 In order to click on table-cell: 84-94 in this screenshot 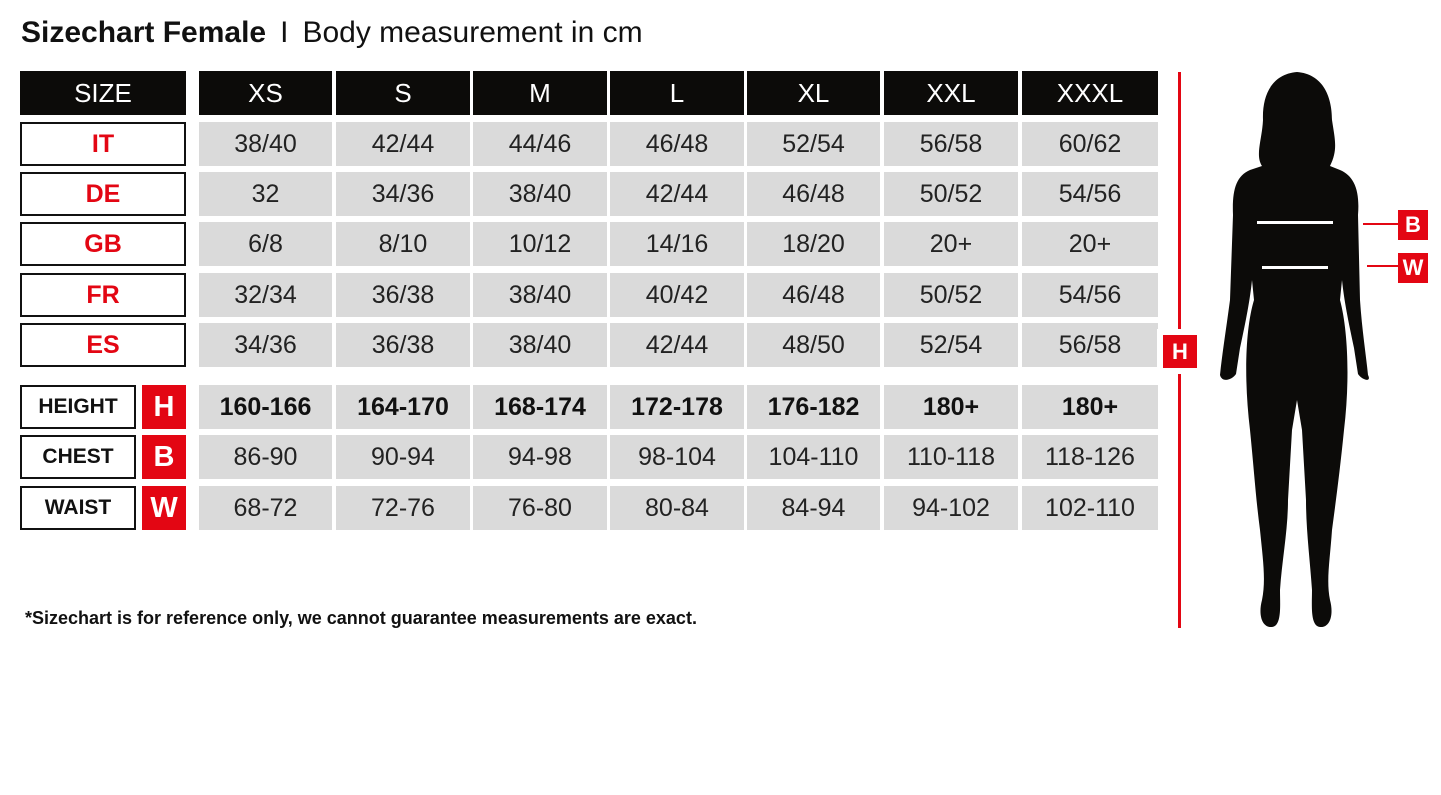, I will do `click(813, 508)`.